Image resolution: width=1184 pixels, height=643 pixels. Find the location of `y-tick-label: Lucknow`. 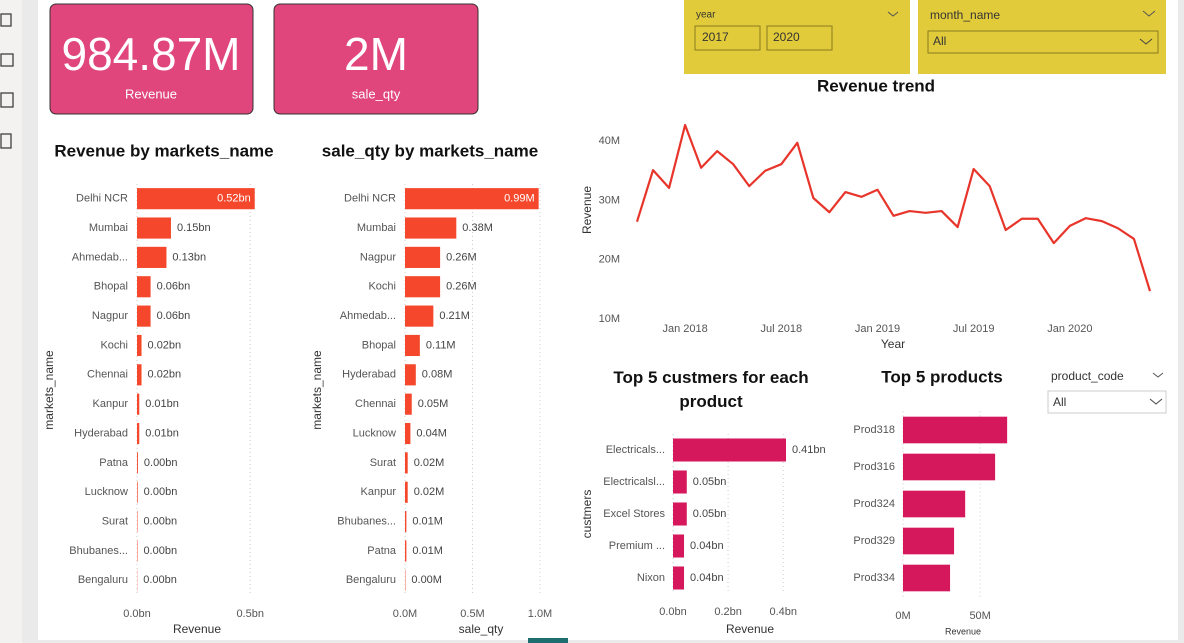

y-tick-label: Lucknow is located at coordinates (374, 433).